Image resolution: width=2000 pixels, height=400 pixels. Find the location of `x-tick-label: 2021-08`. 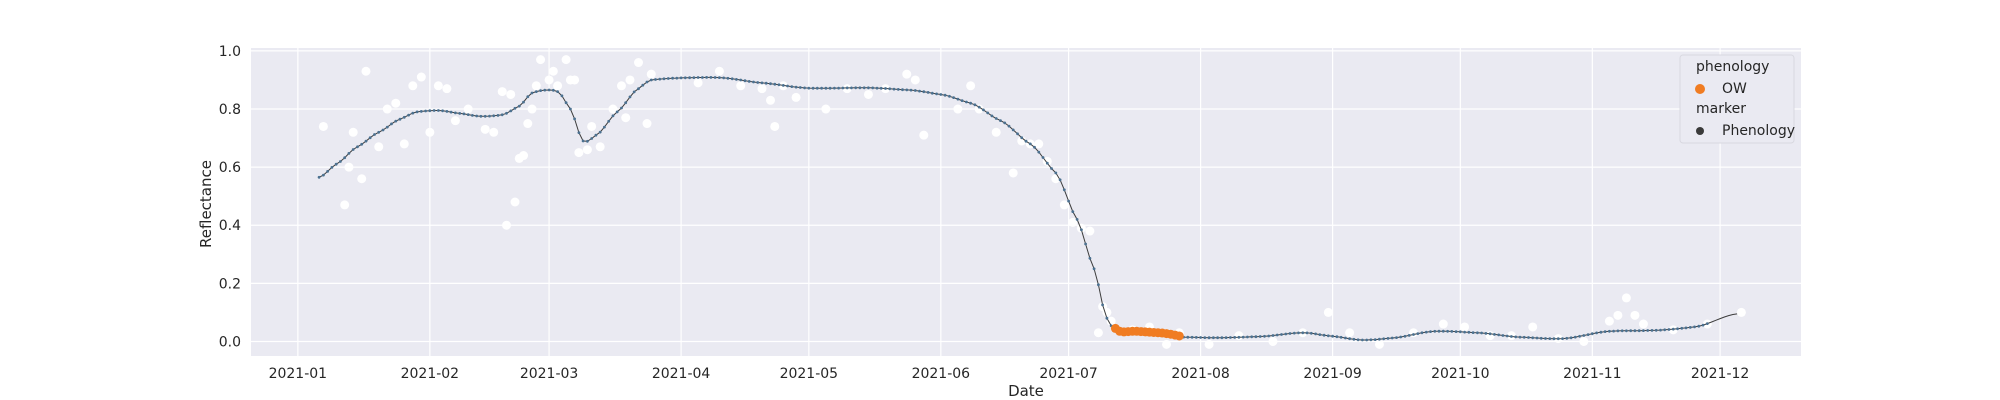

x-tick-label: 2021-08 is located at coordinates (1200, 374).